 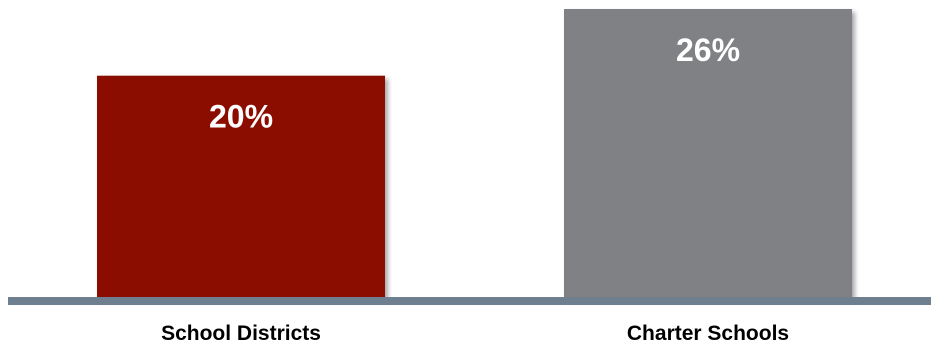 What do you see at coordinates (241, 333) in the screenshot?
I see `category-label: School Districts` at bounding box center [241, 333].